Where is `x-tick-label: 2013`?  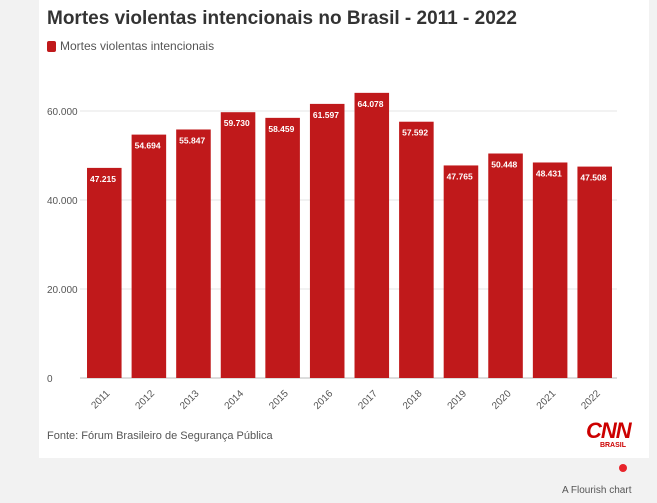
x-tick-label: 2013 is located at coordinates (190, 400).